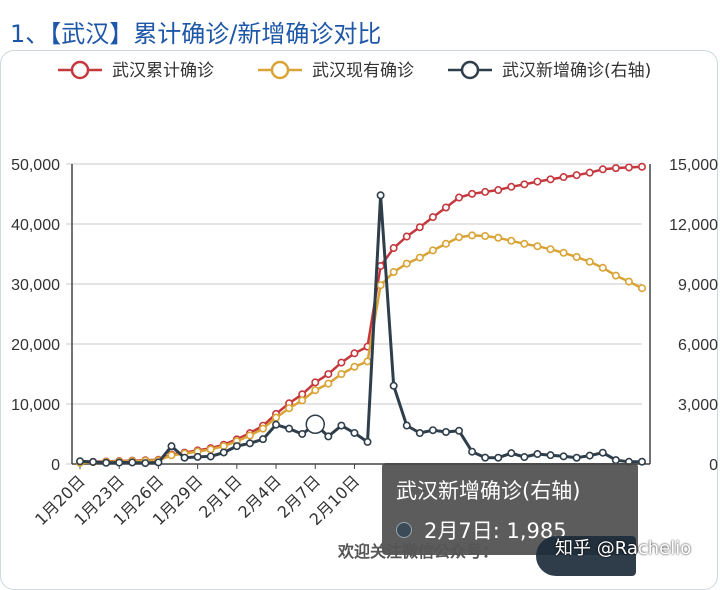 This screenshot has width=720, height=590. Describe the element at coordinates (35, 225) in the screenshot. I see `y-left-tick-label: 40,000` at that location.